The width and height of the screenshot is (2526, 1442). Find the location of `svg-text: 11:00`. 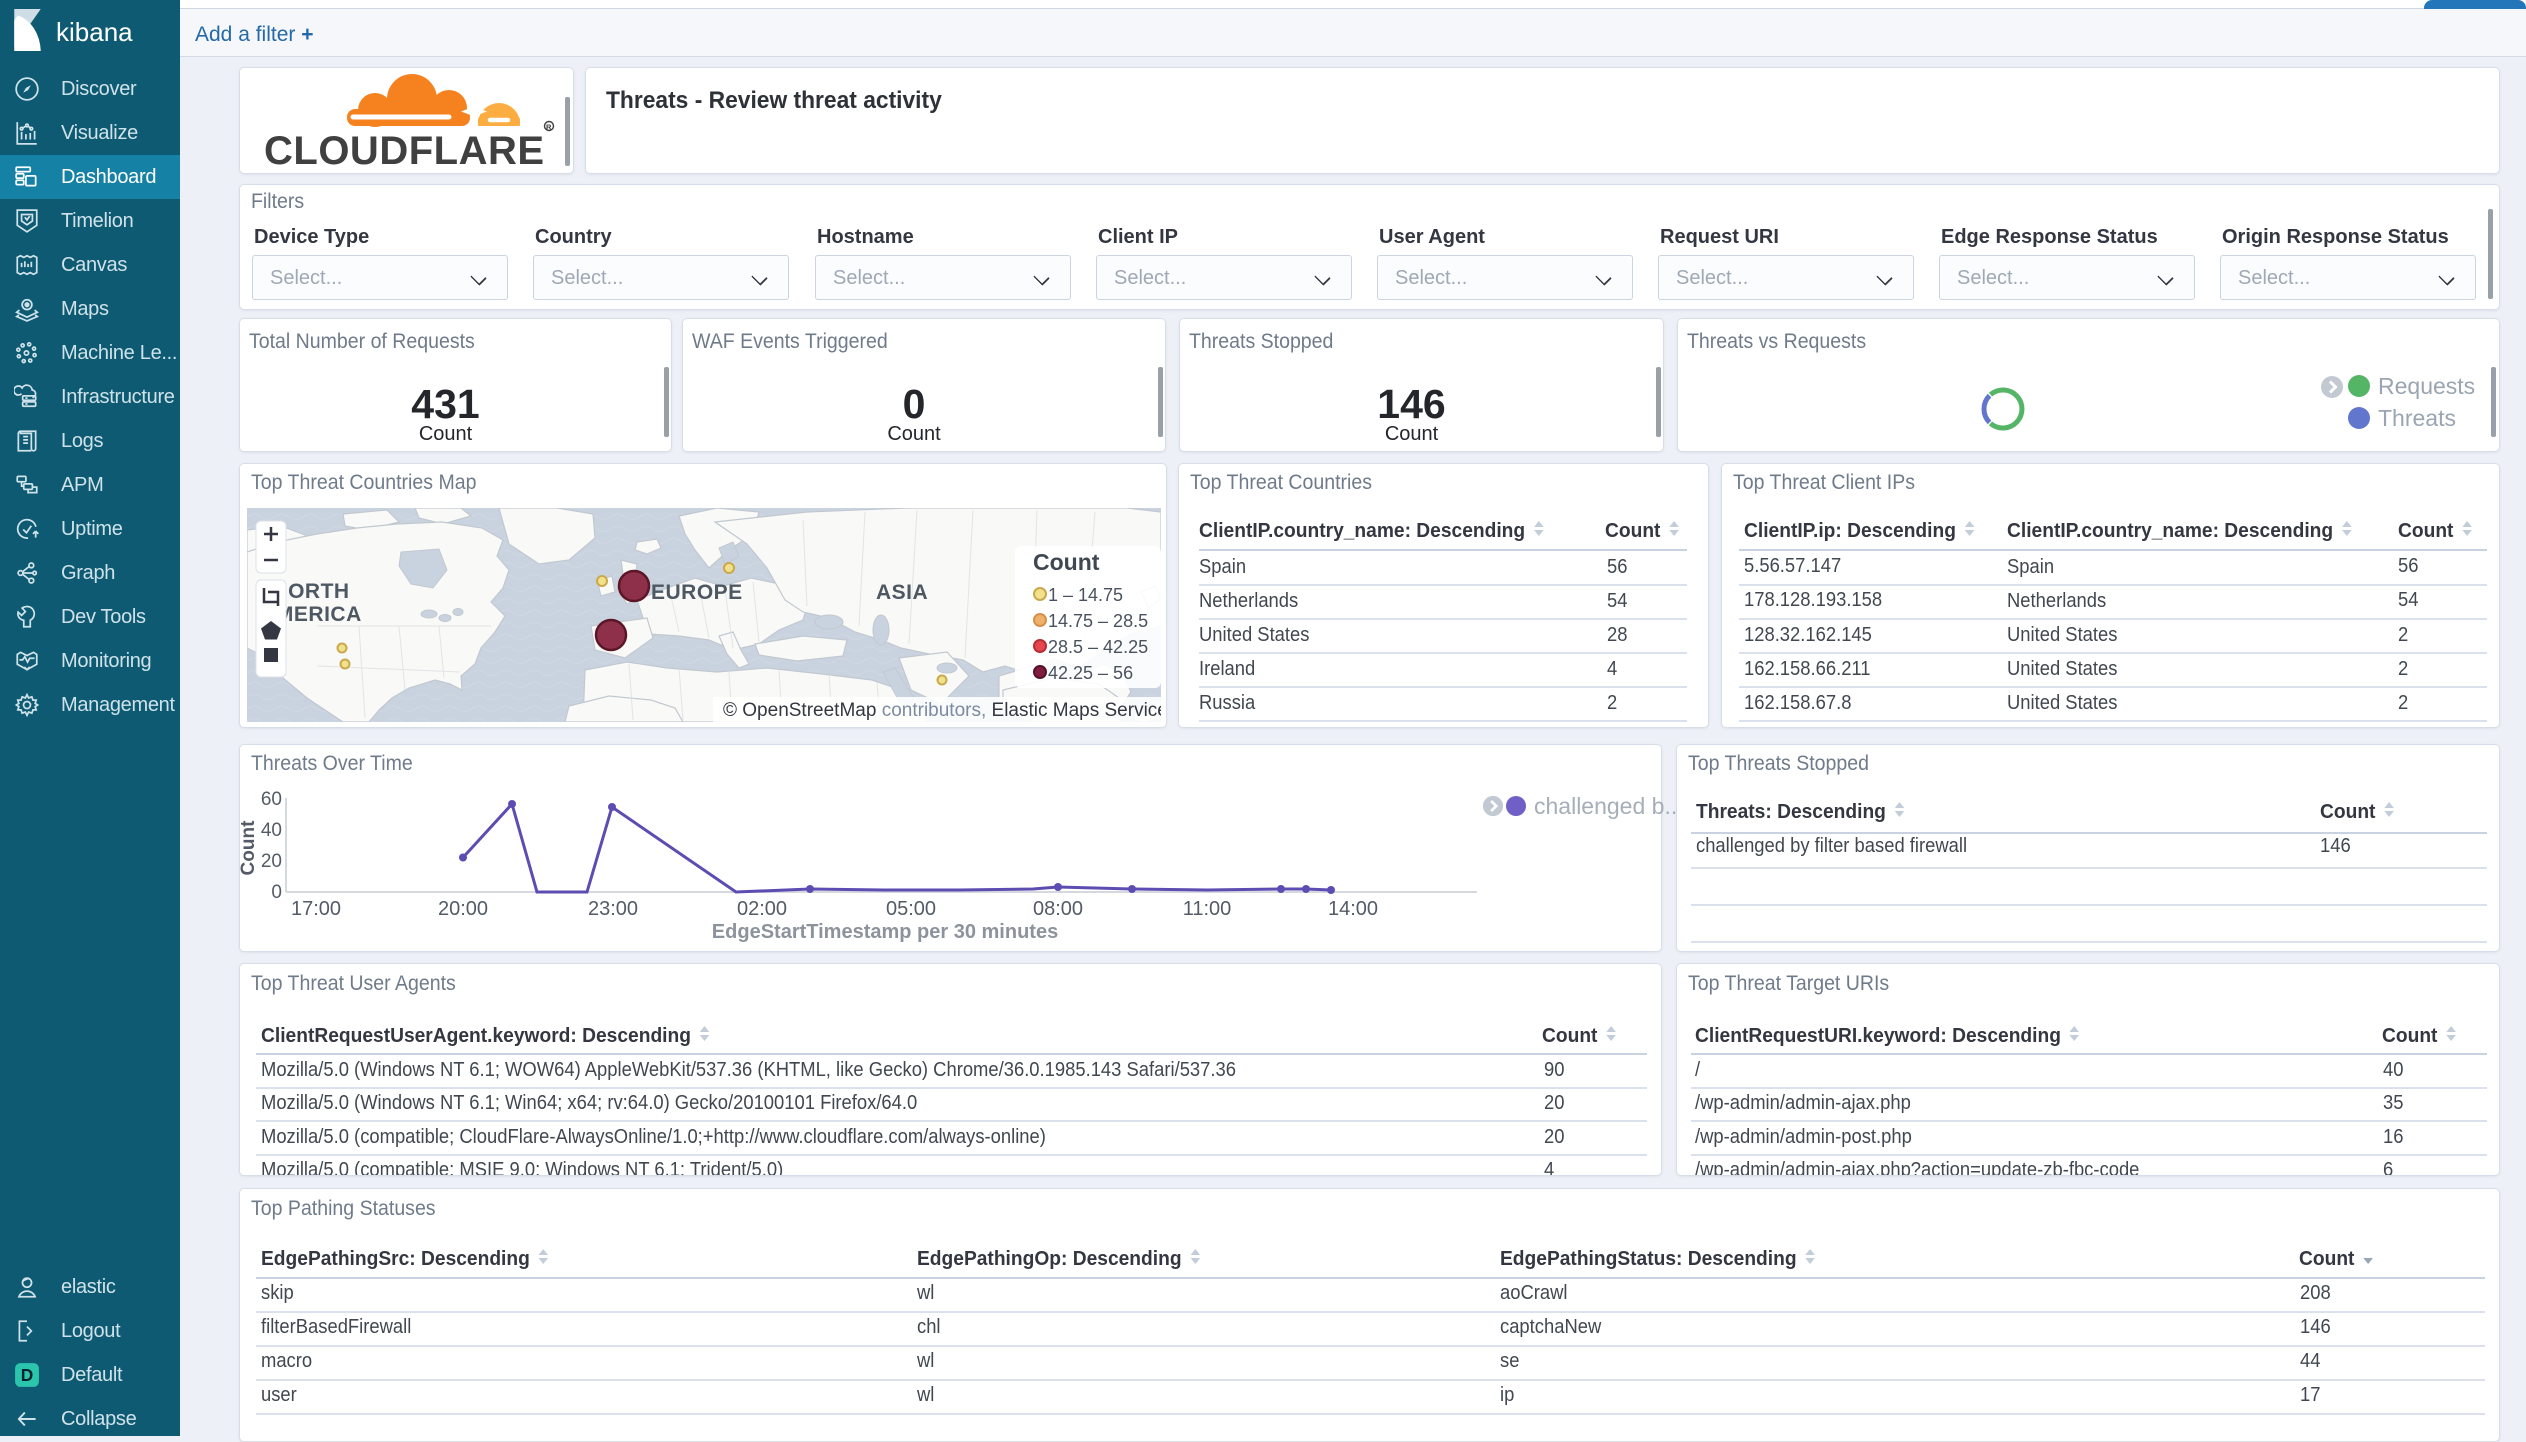

svg-text: 11:00 is located at coordinates (1207, 909).